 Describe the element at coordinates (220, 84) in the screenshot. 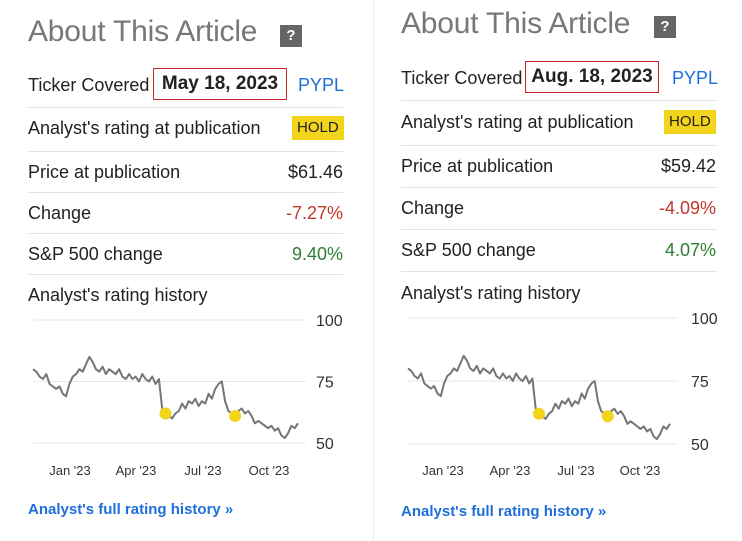

I see `publication-date-highlight: May 18, 2023` at that location.